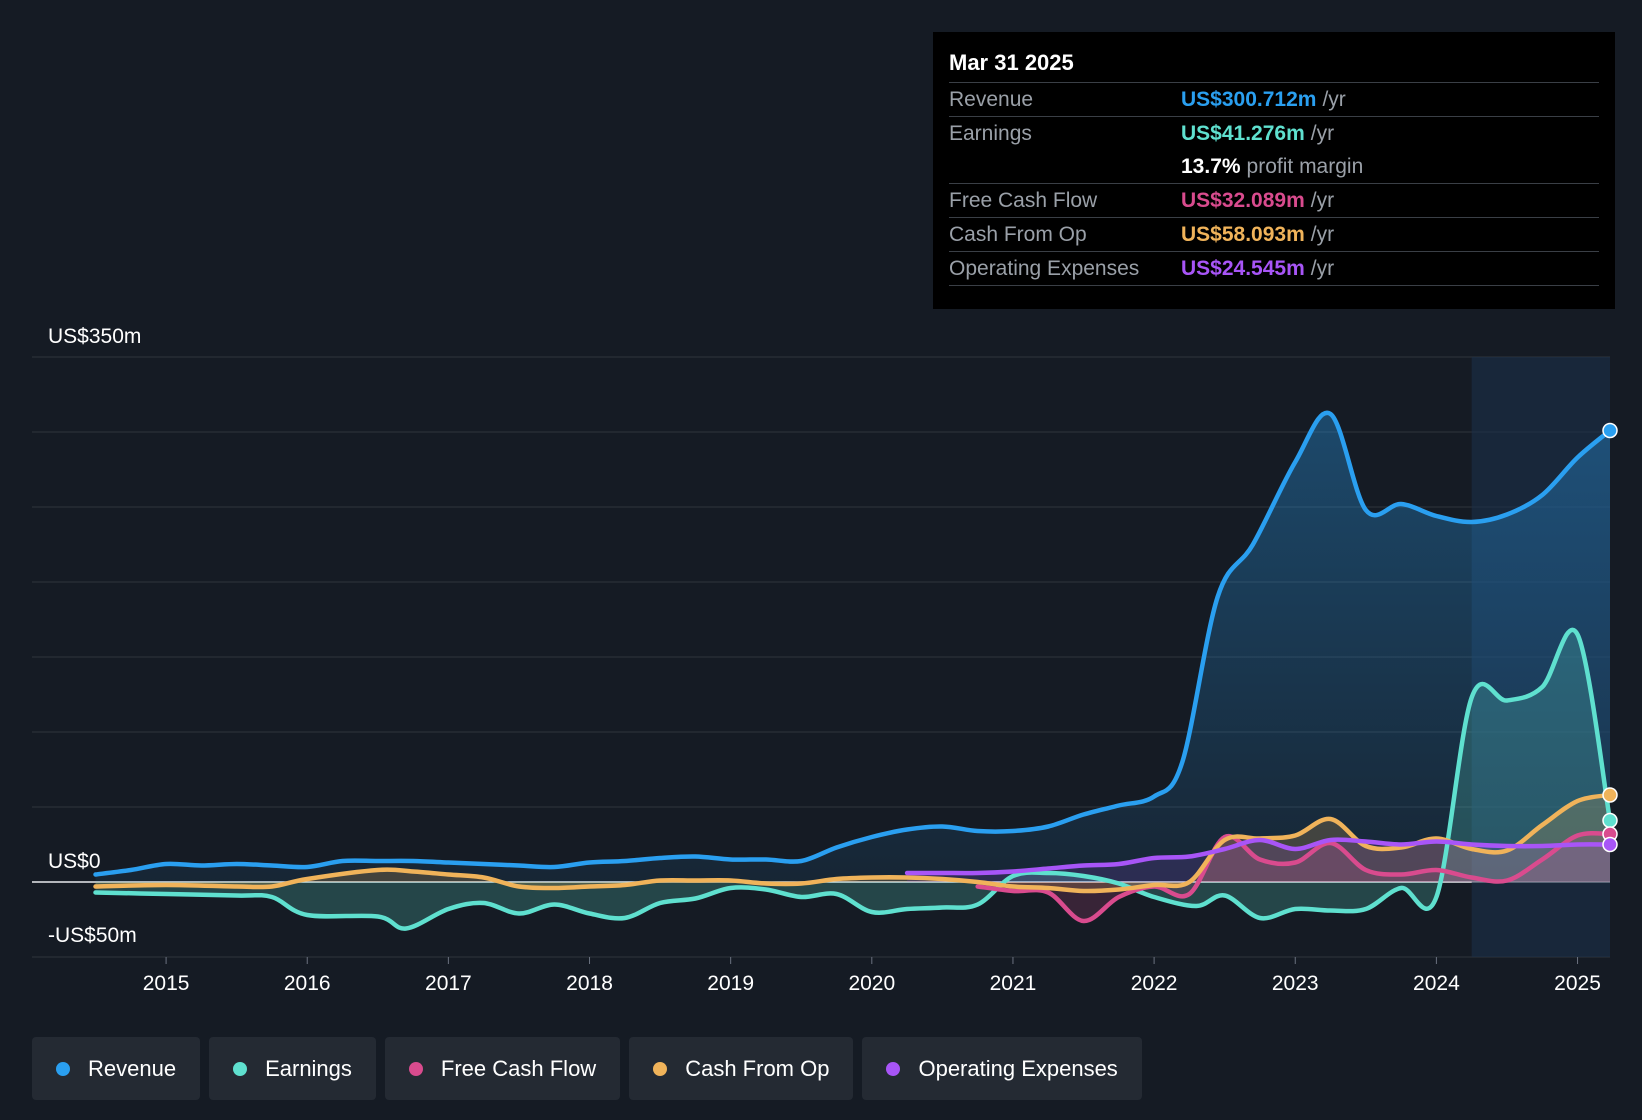 The height and width of the screenshot is (1120, 1642). Describe the element at coordinates (1013, 983) in the screenshot. I see `x-axis-label: 2021` at that location.